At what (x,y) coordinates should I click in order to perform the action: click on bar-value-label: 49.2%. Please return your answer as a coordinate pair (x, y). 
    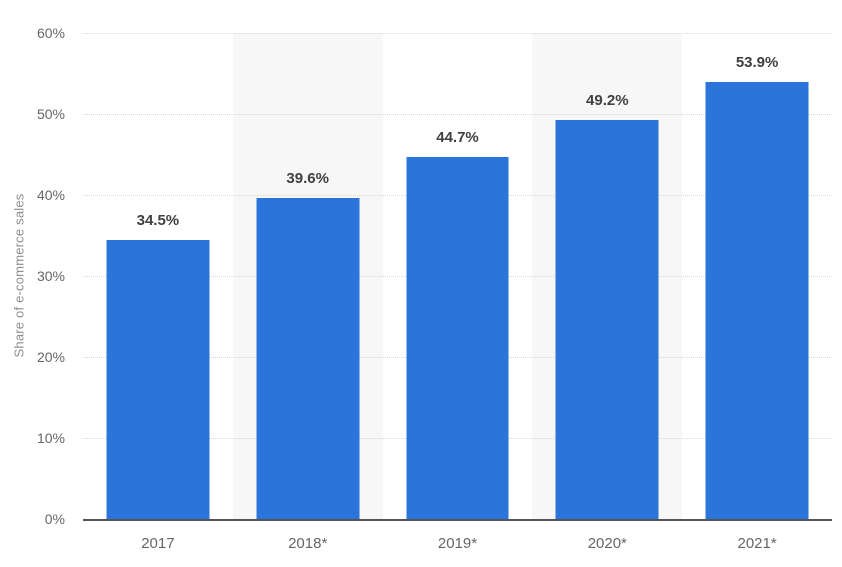
    Looking at the image, I should click on (607, 101).